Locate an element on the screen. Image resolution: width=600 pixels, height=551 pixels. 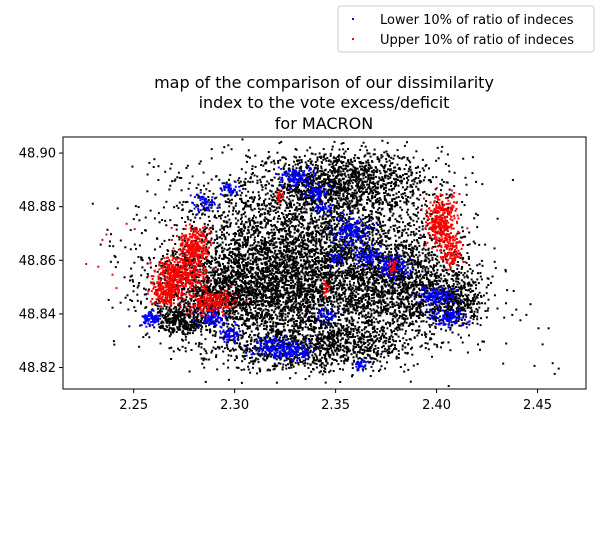
data-point-2-1930 is located at coordinates (328, 284).